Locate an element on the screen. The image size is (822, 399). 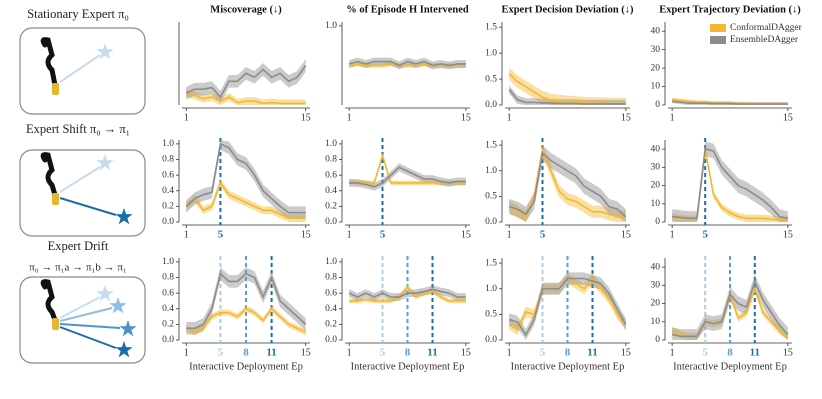
row-label: Expert Drift is located at coordinates (78, 246).